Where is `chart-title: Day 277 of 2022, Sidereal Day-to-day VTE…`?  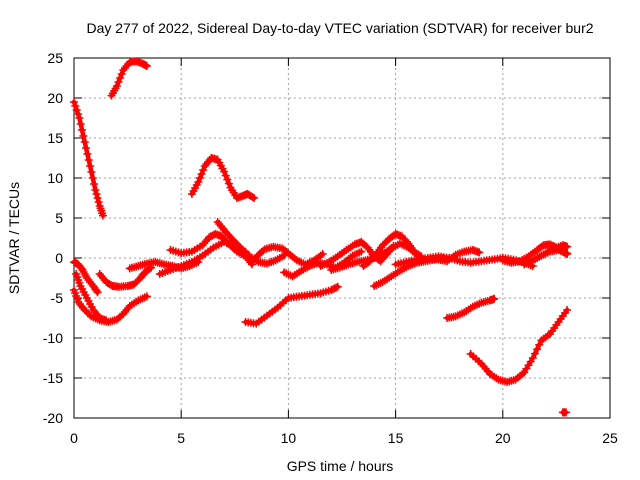
chart-title: Day 277 of 2022, Sidereal Day-to-day VTE… is located at coordinates (339, 28).